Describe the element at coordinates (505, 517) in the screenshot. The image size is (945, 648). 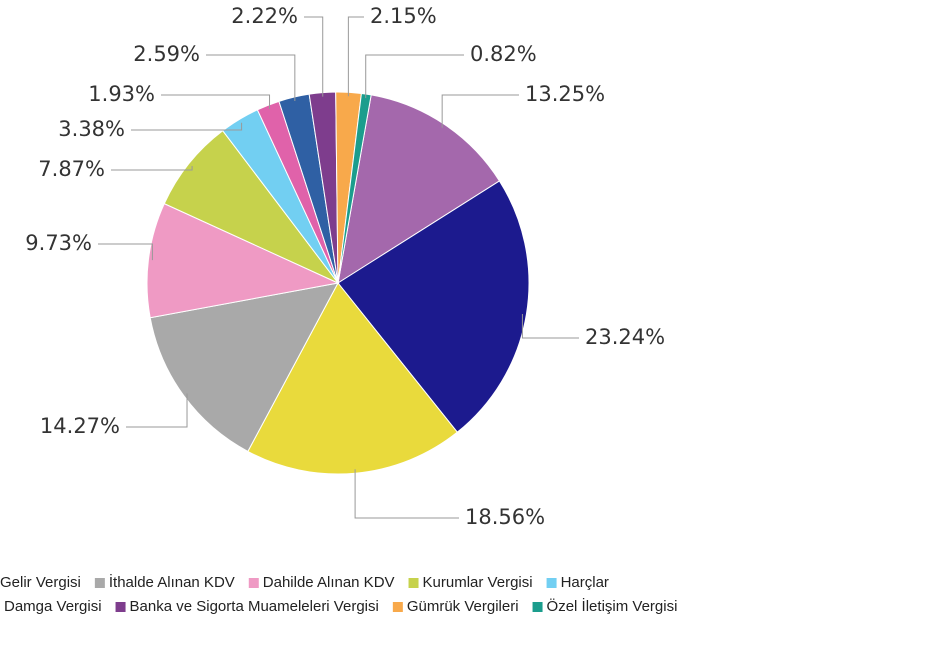
I see `data-label: 18.56%` at that location.